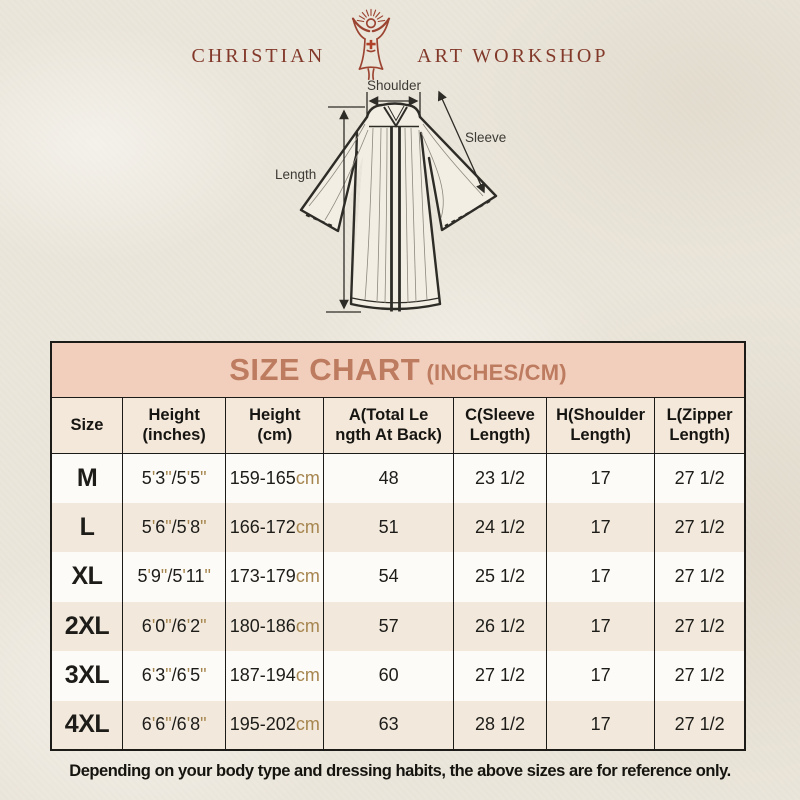 This screenshot has width=800, height=800. I want to click on value-cell: 24 1/2, so click(499, 527).